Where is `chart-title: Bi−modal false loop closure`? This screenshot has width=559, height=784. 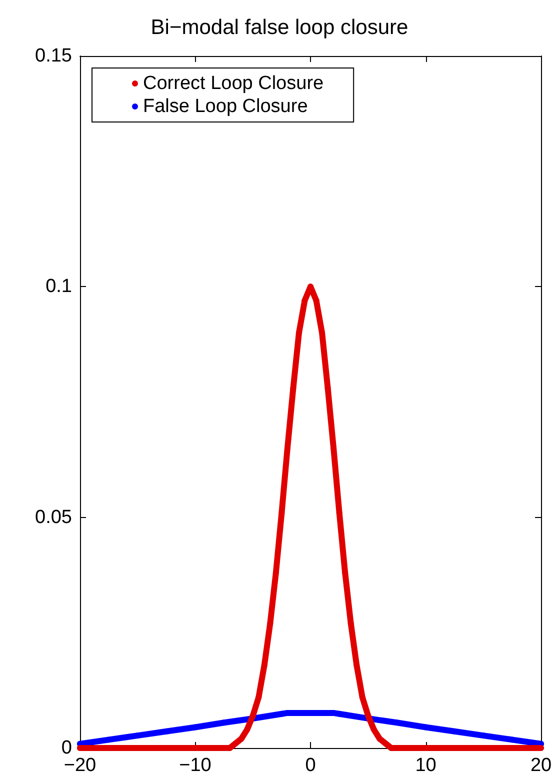
chart-title: Bi−modal false loop closure is located at coordinates (279, 27).